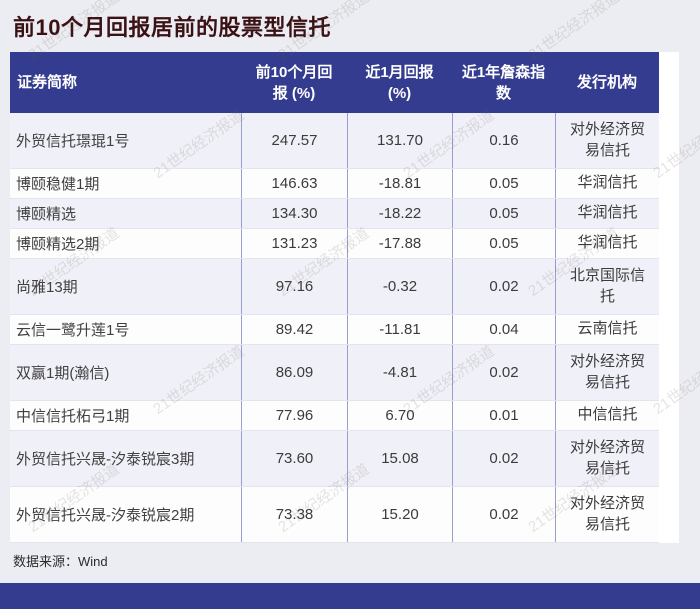 The image size is (700, 609). What do you see at coordinates (503, 140) in the screenshot?
I see `table-cell: 0.16` at bounding box center [503, 140].